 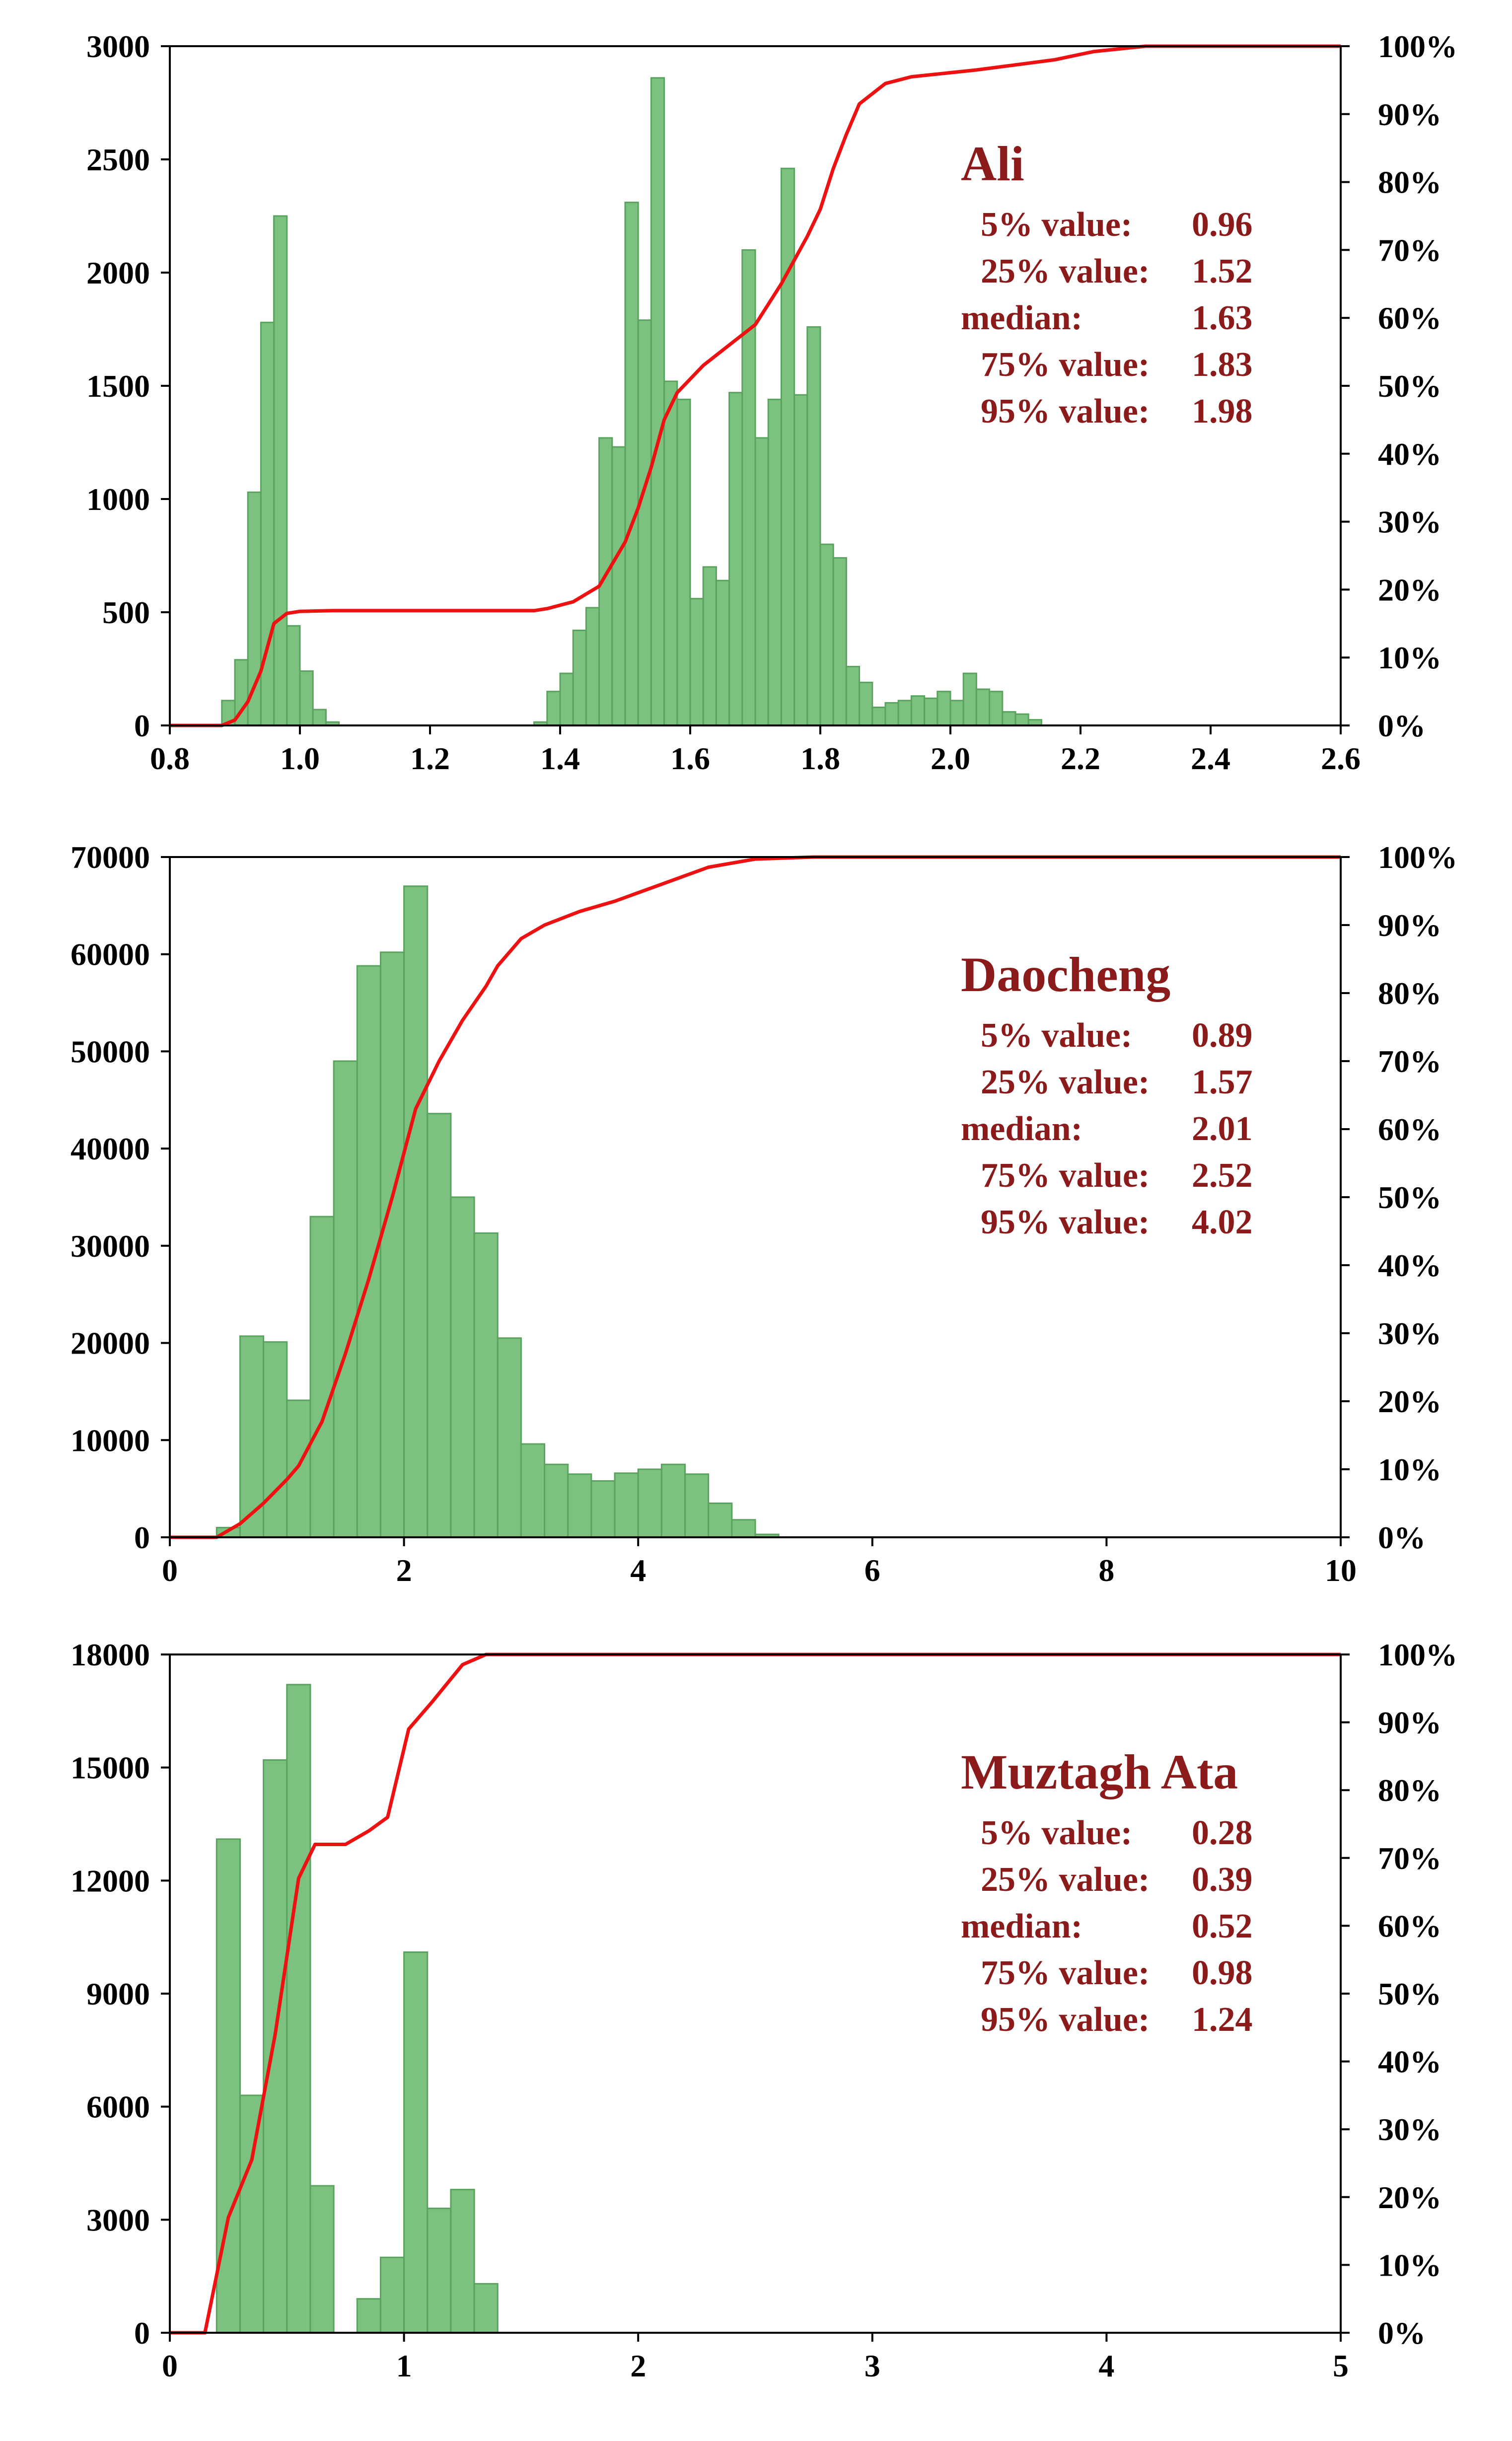 I want to click on y2-tick-label: 30%, so click(x=1409, y=1333).